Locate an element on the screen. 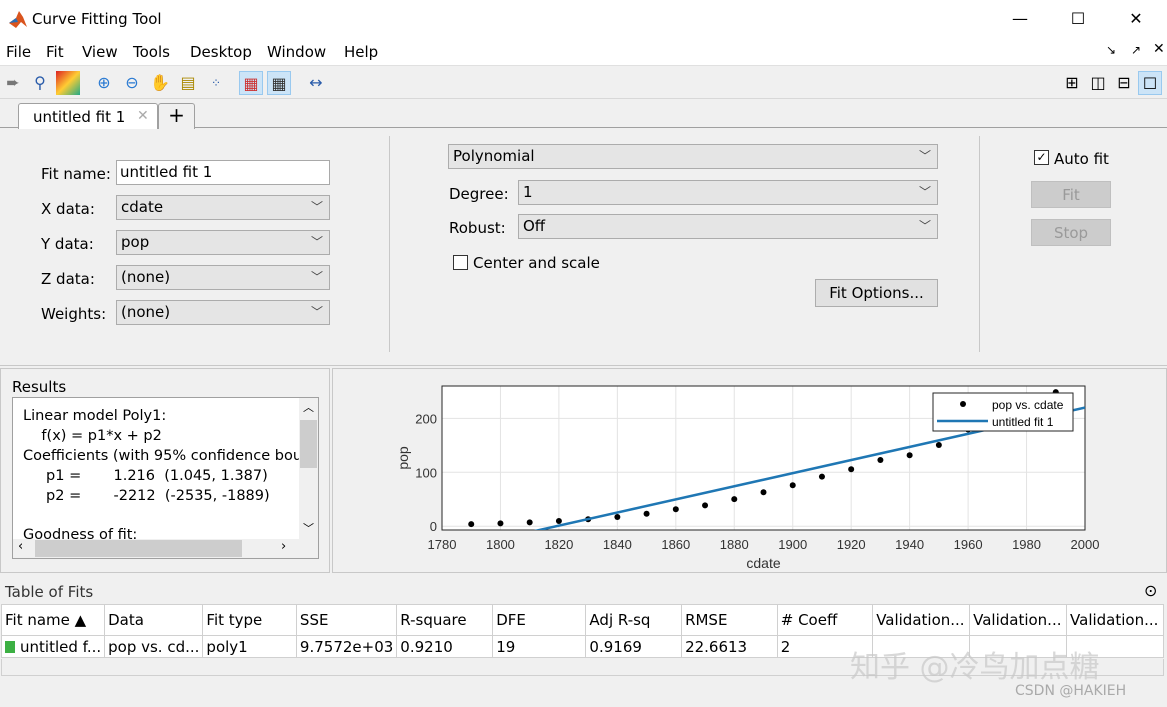 The height and width of the screenshot is (707, 1167). robust-select: Off ﹀ is located at coordinates (728, 226).